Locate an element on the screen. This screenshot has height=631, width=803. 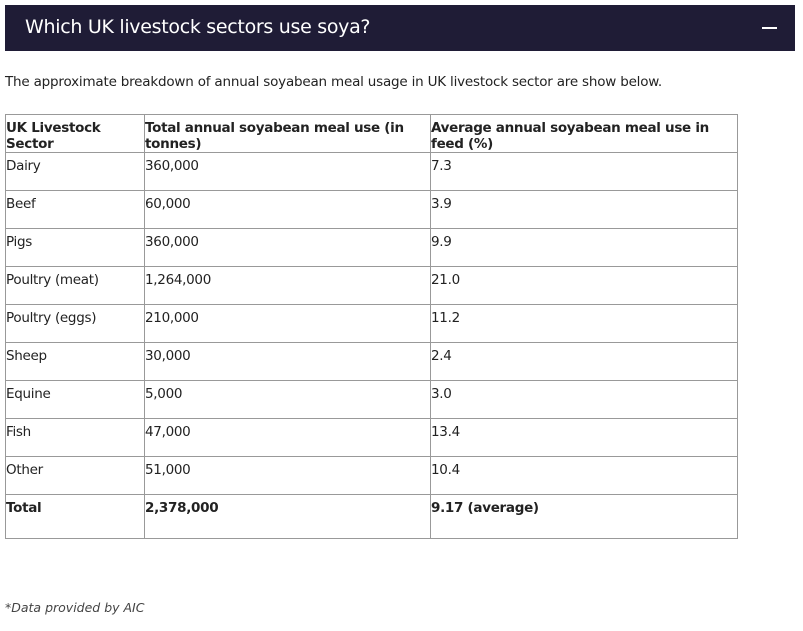
table-cell: Beef is located at coordinates (75, 209).